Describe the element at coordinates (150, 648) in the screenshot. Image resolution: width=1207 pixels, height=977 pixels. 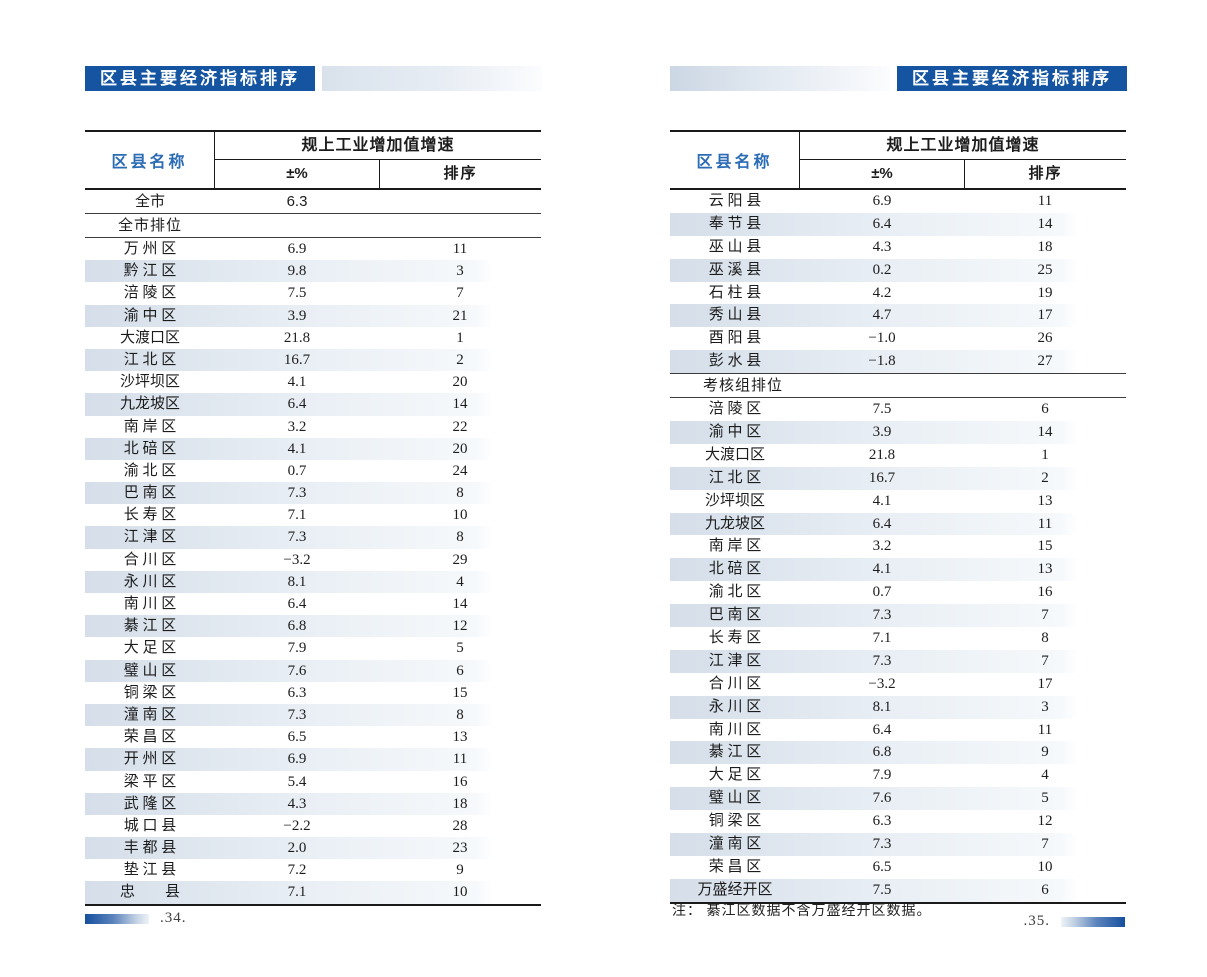
I see `district-name-cell: 大 足 区` at that location.